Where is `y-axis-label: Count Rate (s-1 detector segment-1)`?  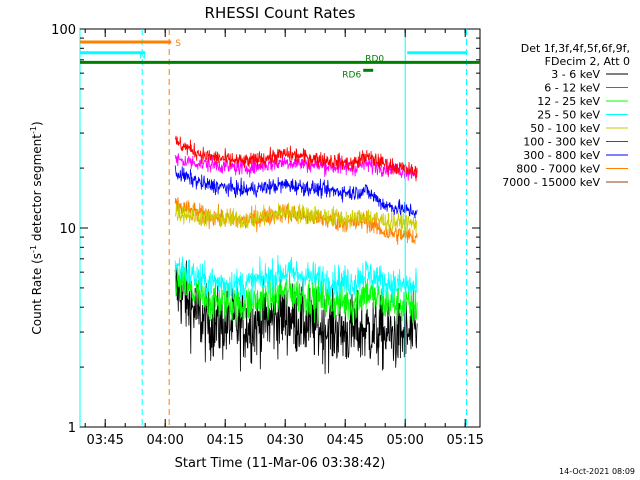
y-axis-label: Count Rate (s-1 detector segment-1) is located at coordinates (36, 227).